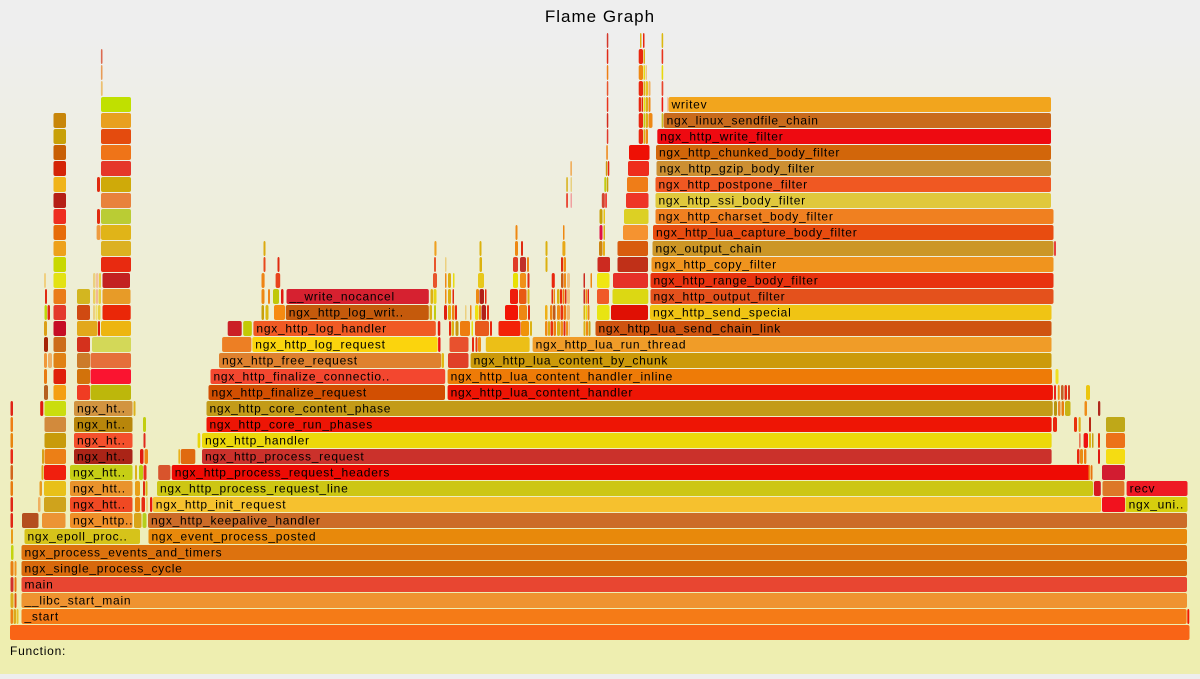 The image size is (1200, 679). What do you see at coordinates (42, 617) in the screenshot?
I see `svg-text: _start` at bounding box center [42, 617].